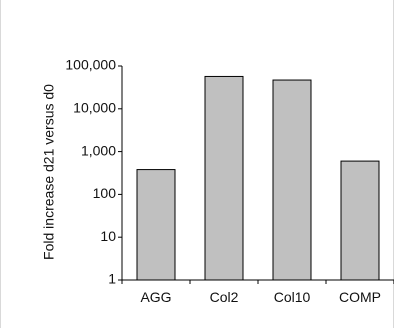 The width and height of the screenshot is (394, 328). What do you see at coordinates (156, 225) in the screenshot?
I see `bar-agg` at bounding box center [156, 225].